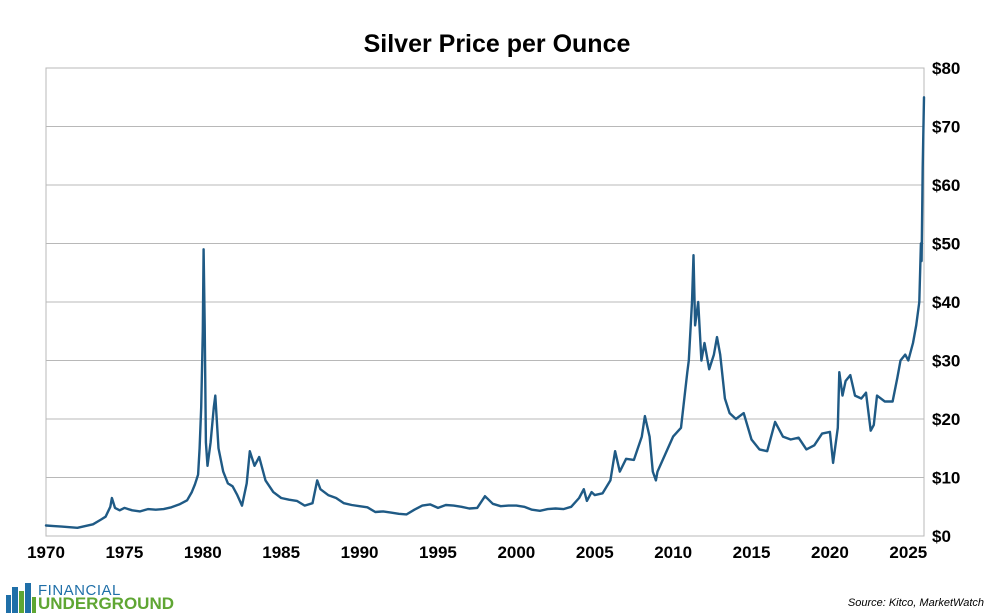 This screenshot has width=996, height=614. Describe the element at coordinates (946, 361) in the screenshot. I see `y-tick-label: $30` at that location.